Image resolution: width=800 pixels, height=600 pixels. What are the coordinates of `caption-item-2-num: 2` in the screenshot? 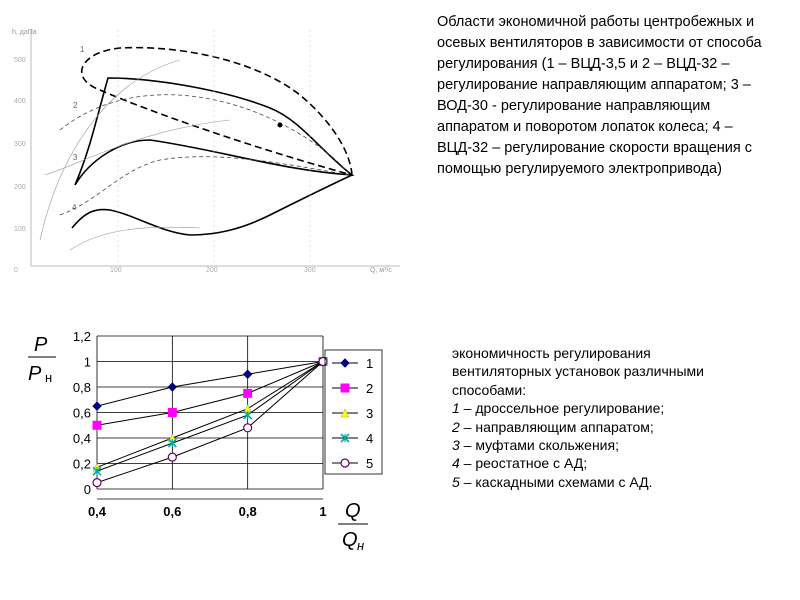 It's located at (456, 426).